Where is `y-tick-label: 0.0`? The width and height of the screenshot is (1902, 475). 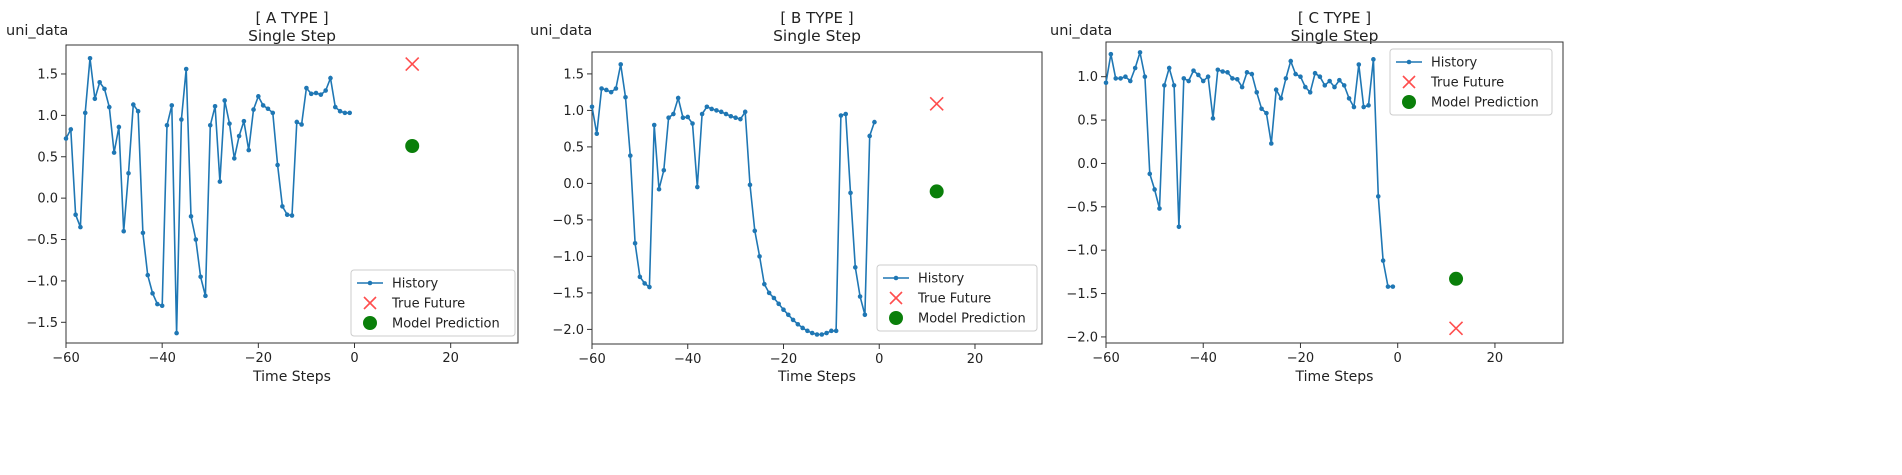
y-tick-label: 0.0 is located at coordinates (1087, 164).